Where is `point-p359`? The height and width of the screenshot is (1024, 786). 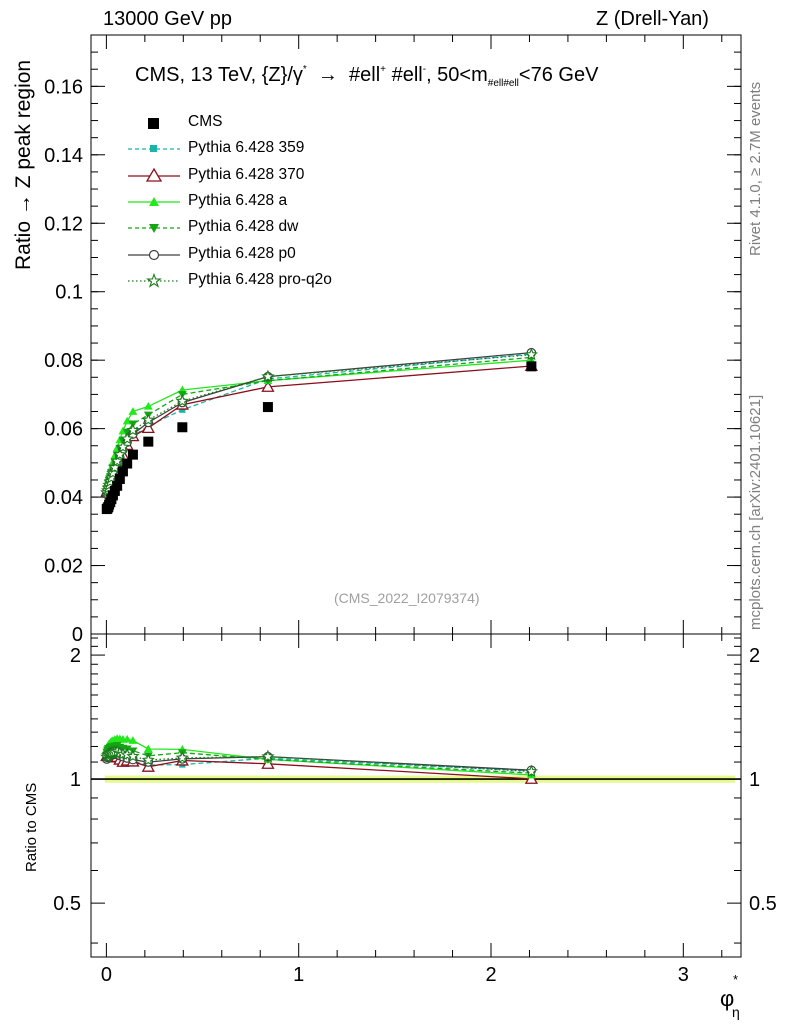
point-p359 is located at coordinates (182, 409).